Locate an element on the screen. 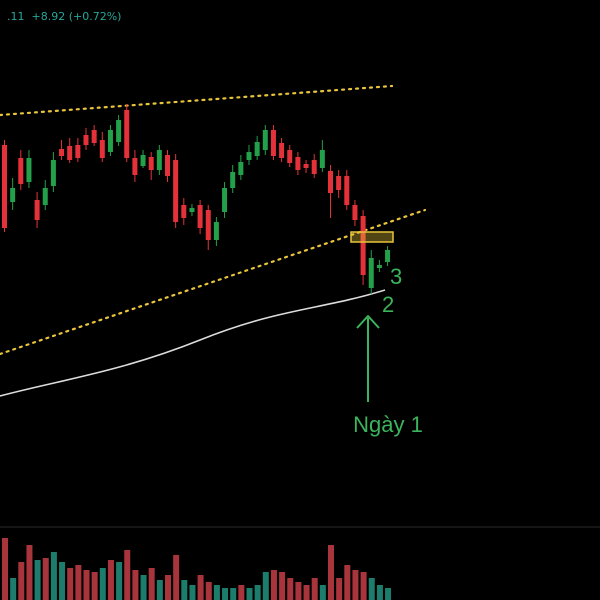  price-change: +8.92 (+0.72%) is located at coordinates (76, 16).